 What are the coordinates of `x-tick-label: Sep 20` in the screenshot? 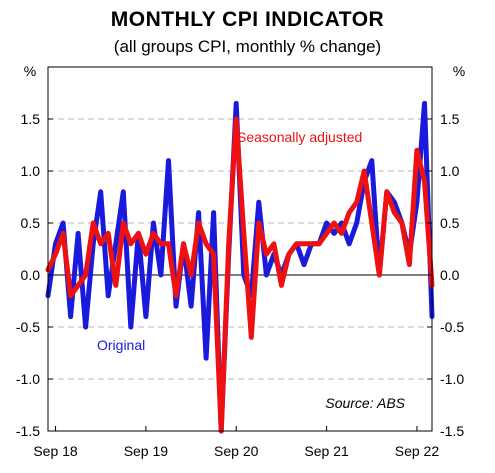 It's located at (236, 451).